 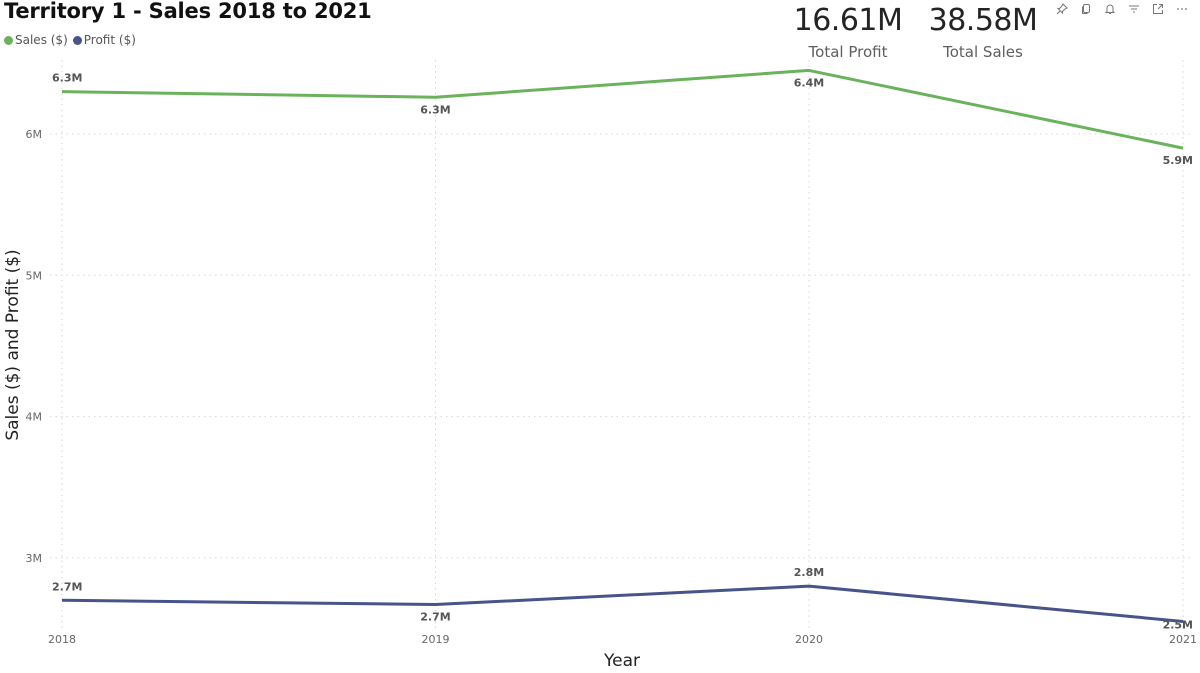 I want to click on more-options-button, so click(x=1182, y=9).